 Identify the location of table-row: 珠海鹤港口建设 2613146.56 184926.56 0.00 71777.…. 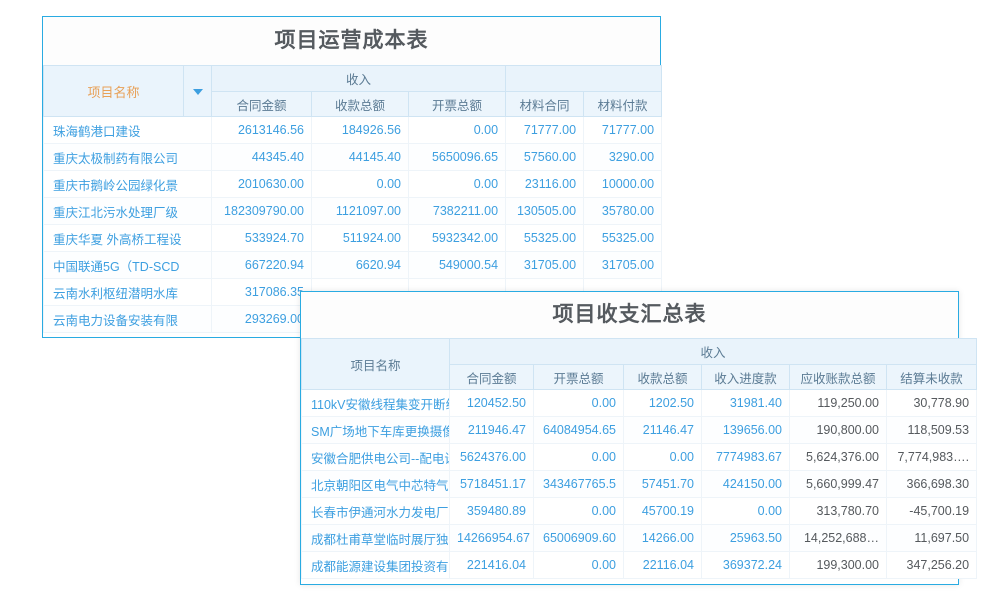
(353, 130).